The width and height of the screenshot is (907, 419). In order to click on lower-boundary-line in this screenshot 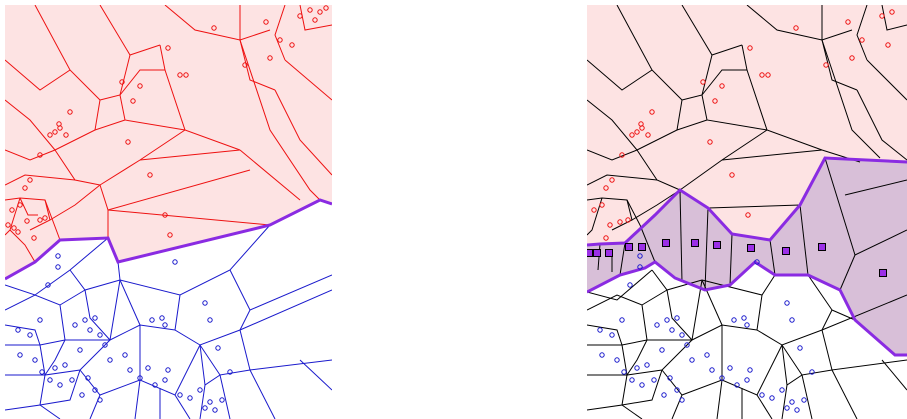, I will do `click(747, 308)`.